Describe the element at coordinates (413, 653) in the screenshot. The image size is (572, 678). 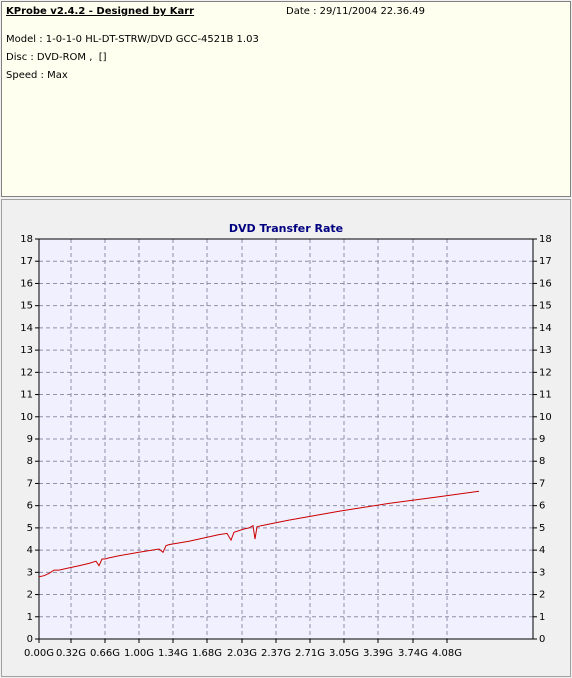
I see `x-tick-label: 3.74G` at that location.